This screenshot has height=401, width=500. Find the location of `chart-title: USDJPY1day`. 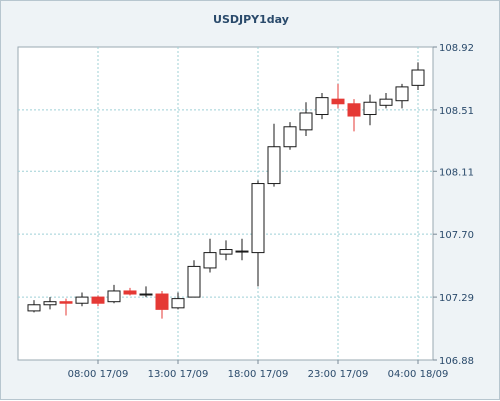

chart-title: USDJPY1day is located at coordinates (251, 19).